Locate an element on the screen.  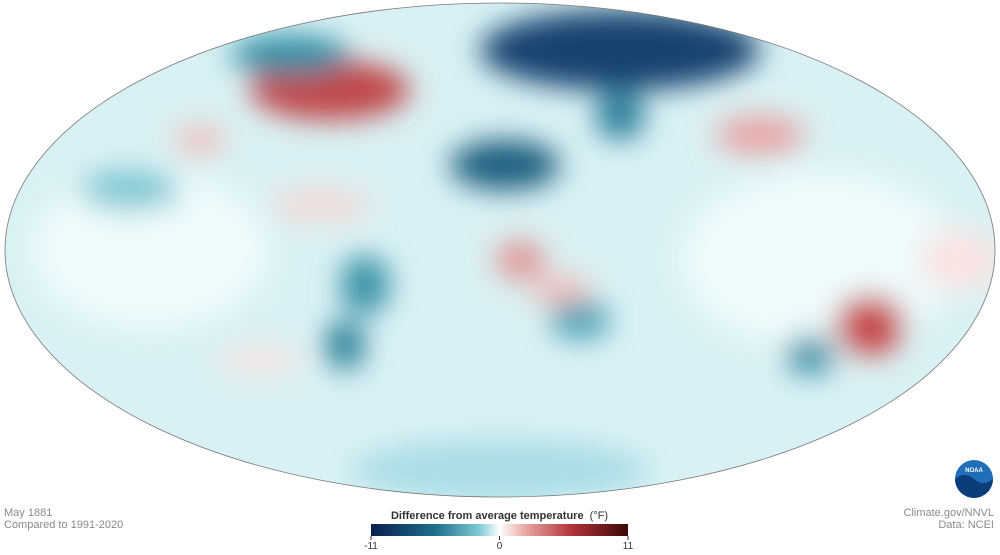
map-date: May 1881 is located at coordinates (28, 513).